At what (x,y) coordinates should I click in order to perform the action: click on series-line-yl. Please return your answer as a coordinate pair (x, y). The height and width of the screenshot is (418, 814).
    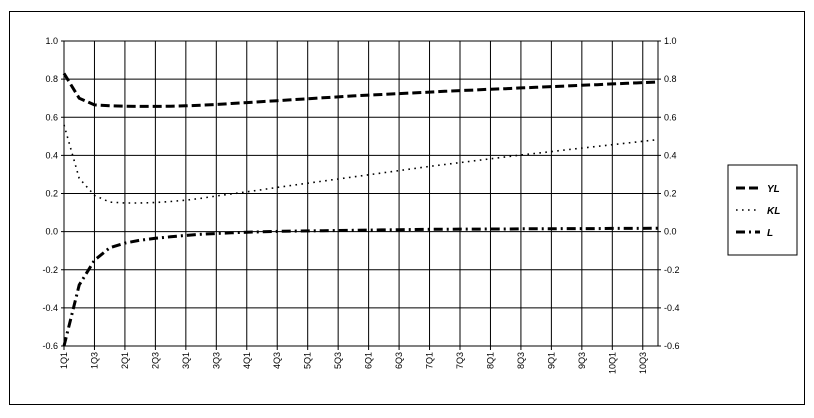
    Looking at the image, I should click on (360, 90).